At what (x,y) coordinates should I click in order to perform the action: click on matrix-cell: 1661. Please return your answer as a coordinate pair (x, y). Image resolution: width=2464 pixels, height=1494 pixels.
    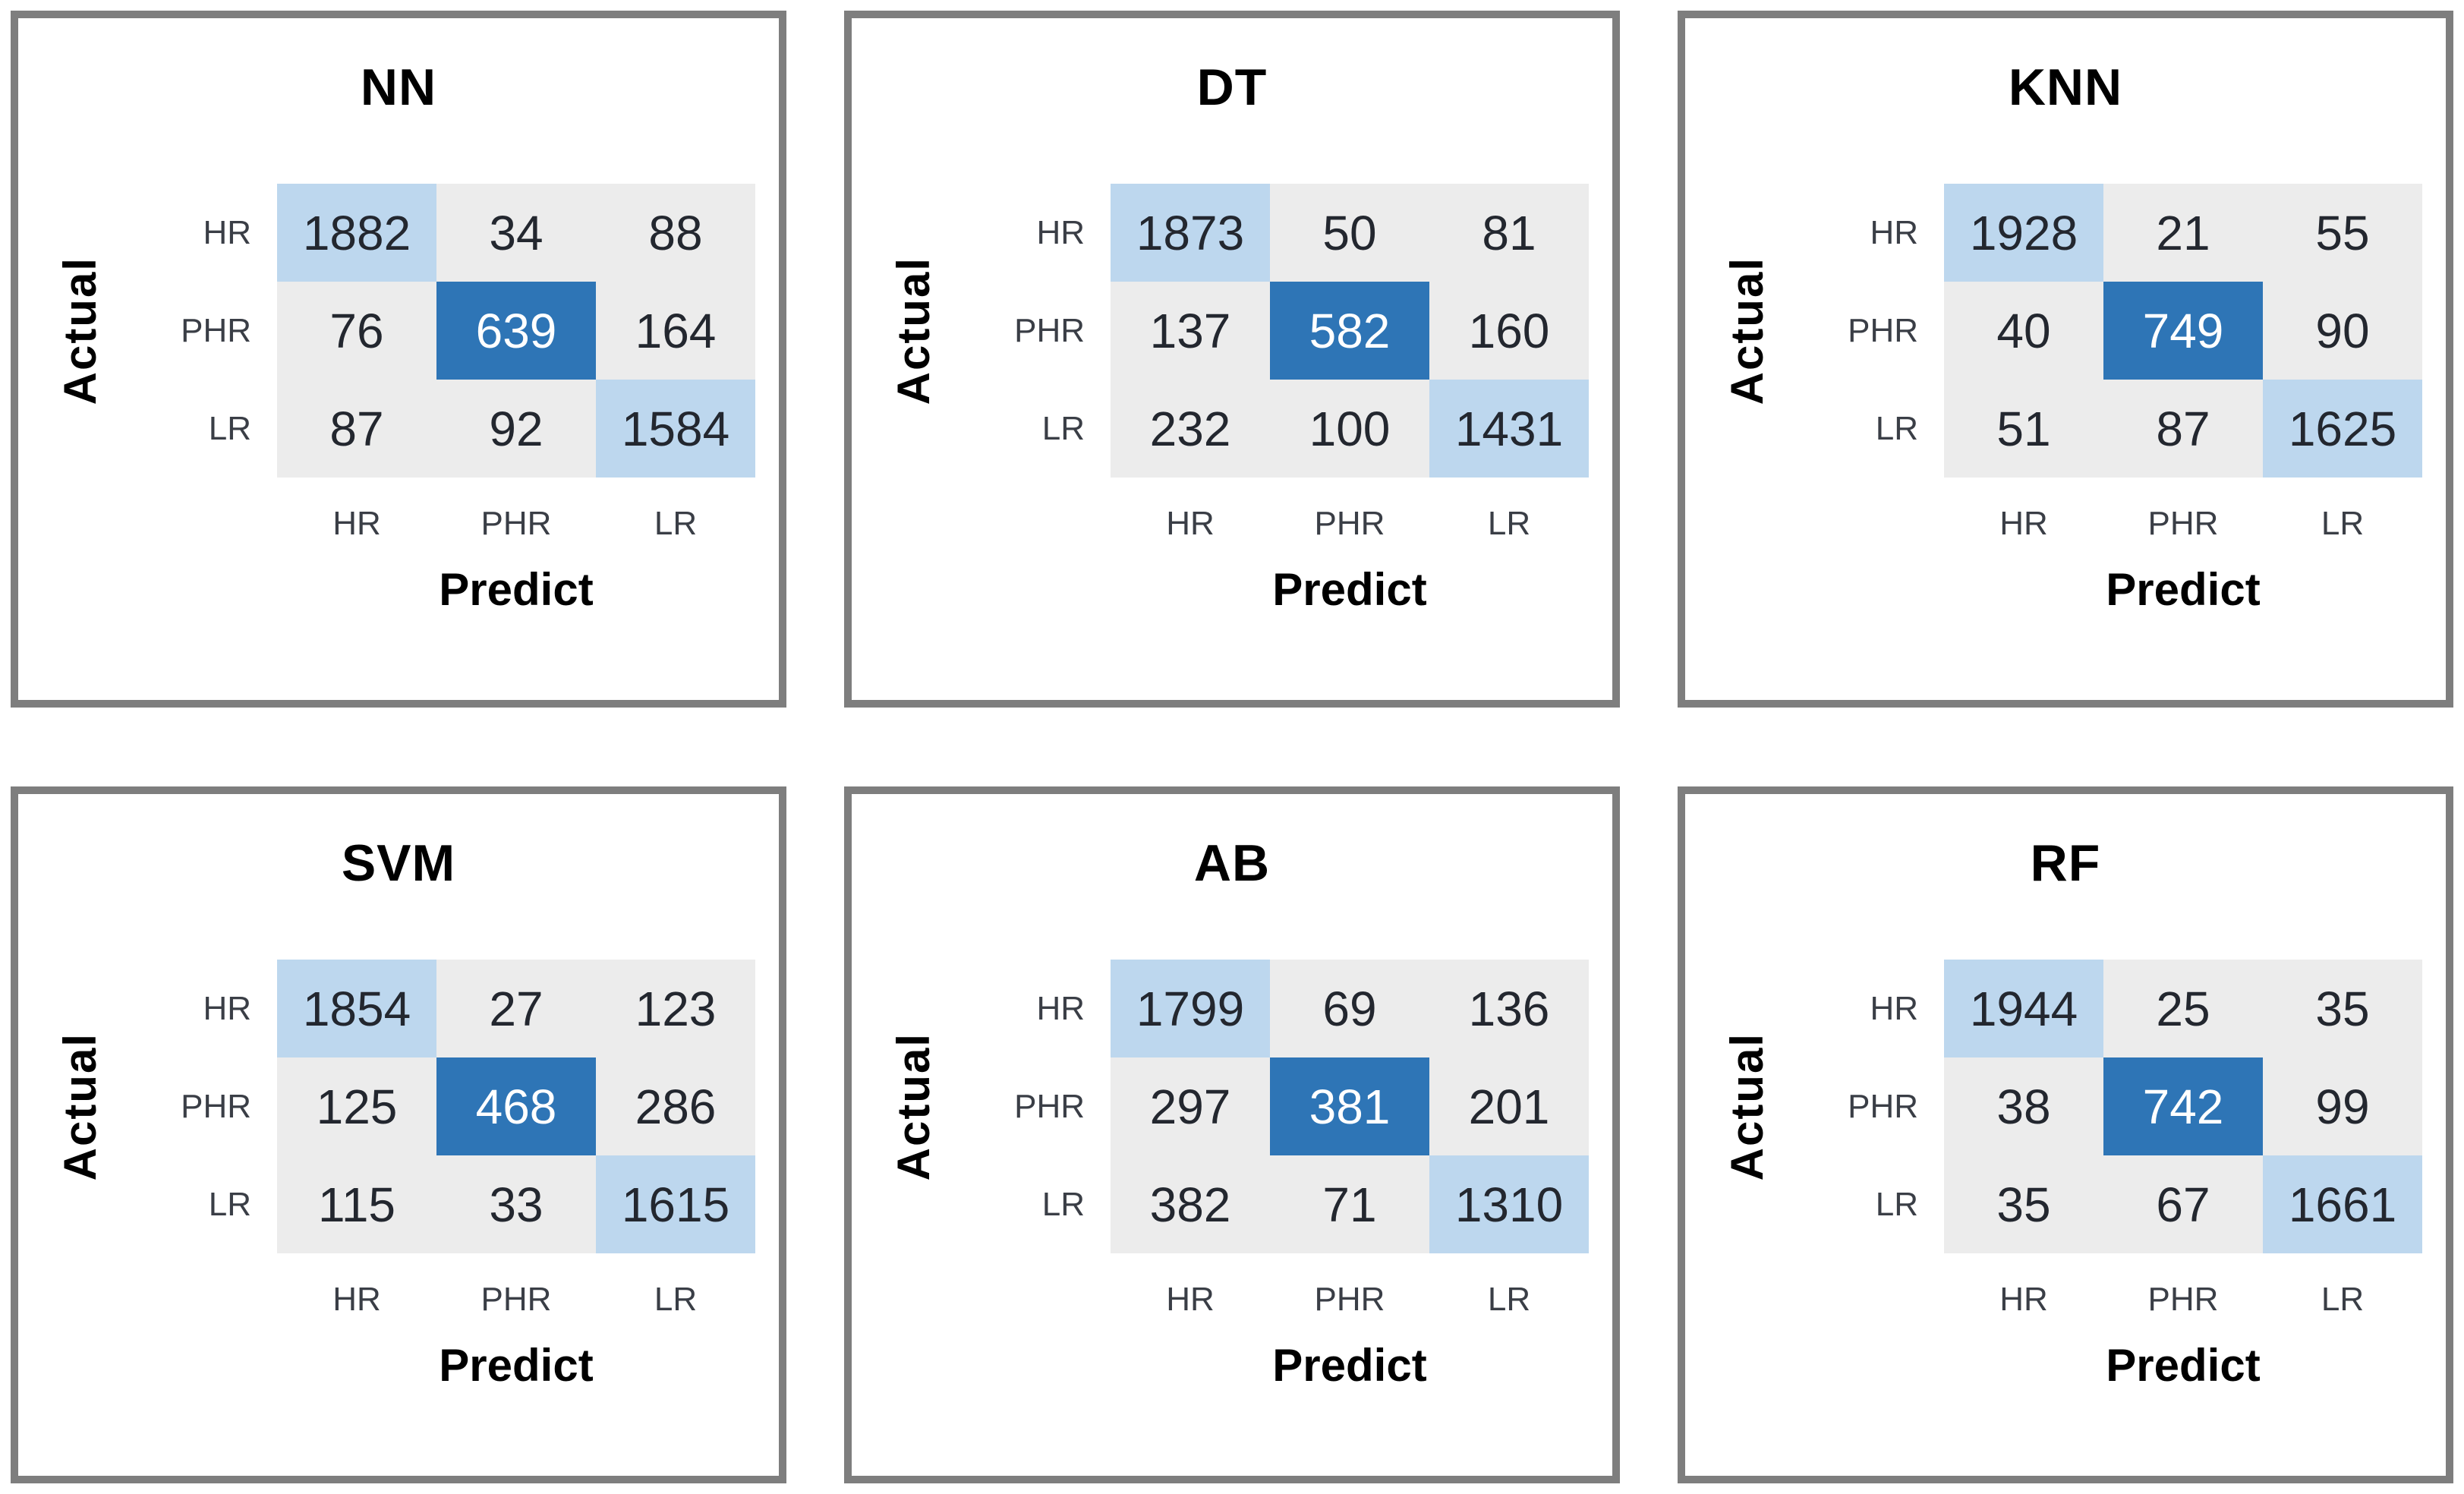
    Looking at the image, I should click on (2342, 1204).